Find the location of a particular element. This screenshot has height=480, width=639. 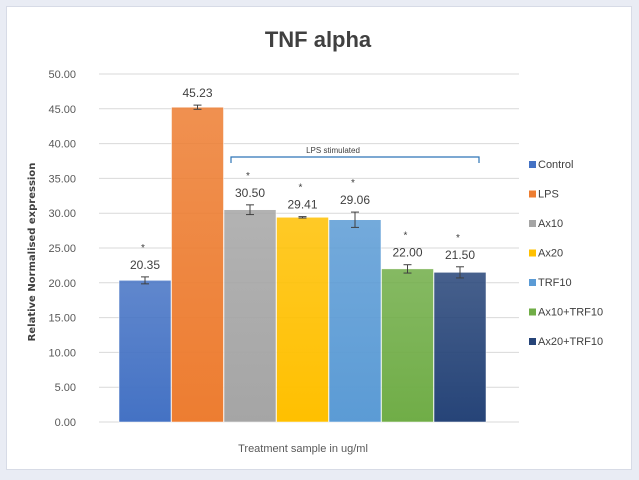

data-label: 29.41 is located at coordinates (302, 205).